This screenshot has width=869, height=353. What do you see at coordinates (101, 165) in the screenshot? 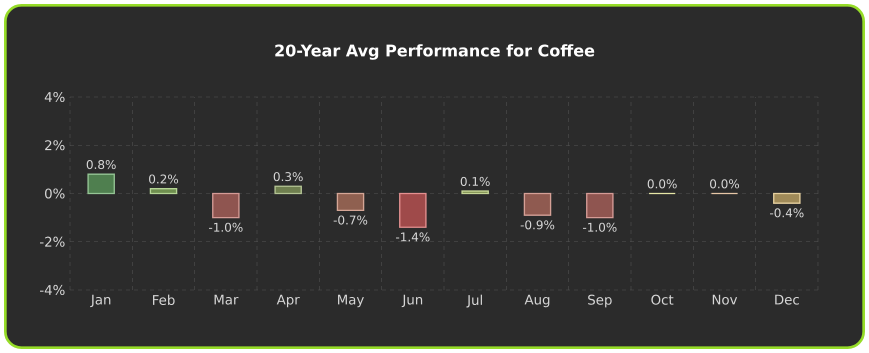
I see `data-label: 0.8%` at bounding box center [101, 165].